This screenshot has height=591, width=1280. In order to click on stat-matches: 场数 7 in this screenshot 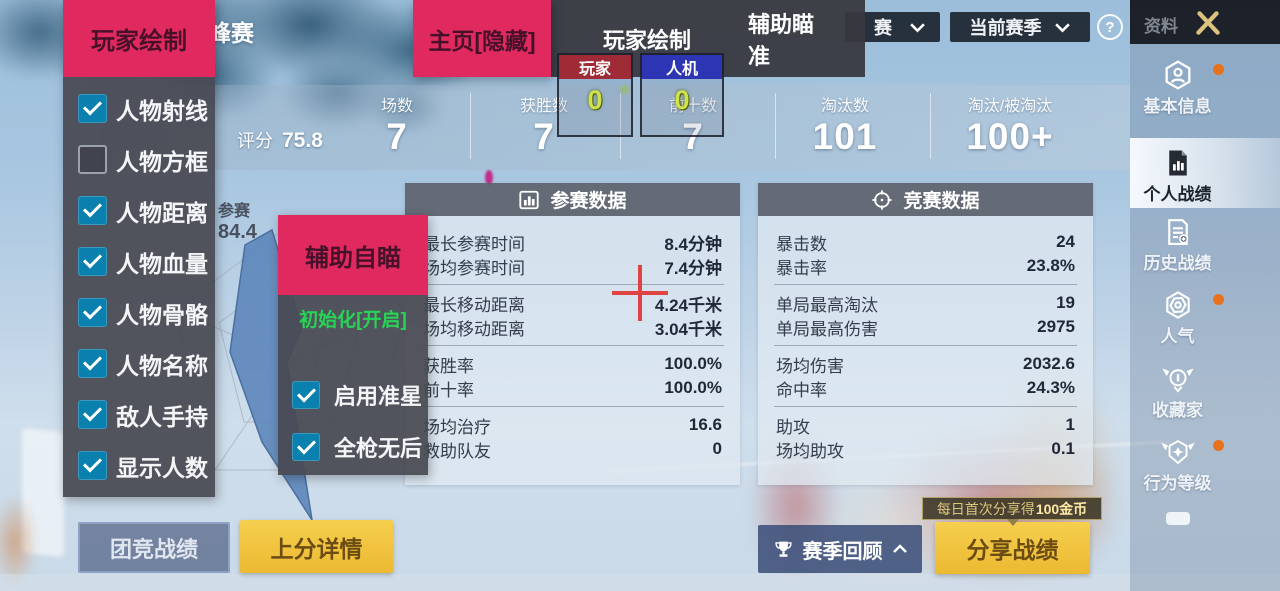, I will do `click(397, 125)`.